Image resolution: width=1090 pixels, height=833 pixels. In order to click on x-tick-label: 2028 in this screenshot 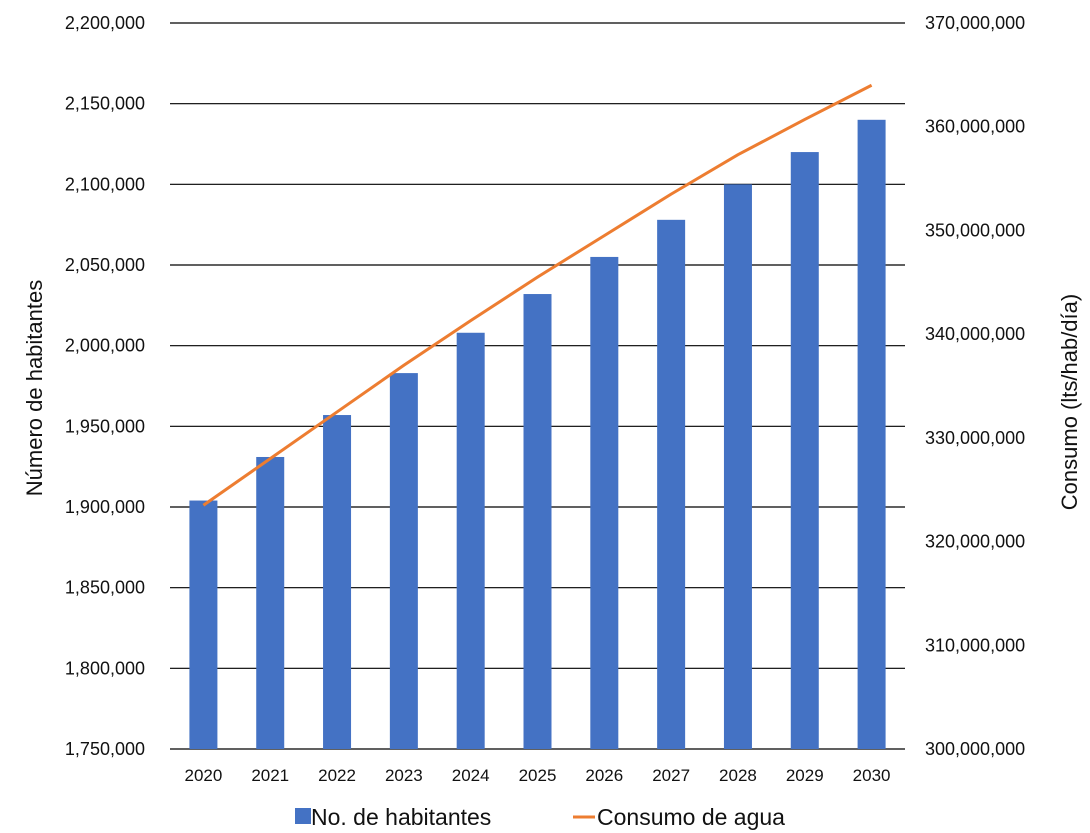, I will do `click(738, 775)`.